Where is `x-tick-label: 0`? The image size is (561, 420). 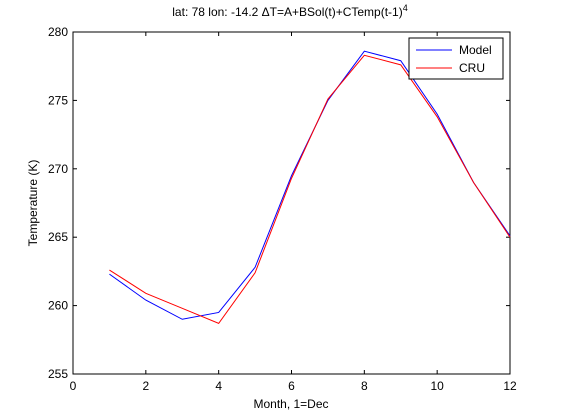
x-tick-label: 0 is located at coordinates (73, 386).